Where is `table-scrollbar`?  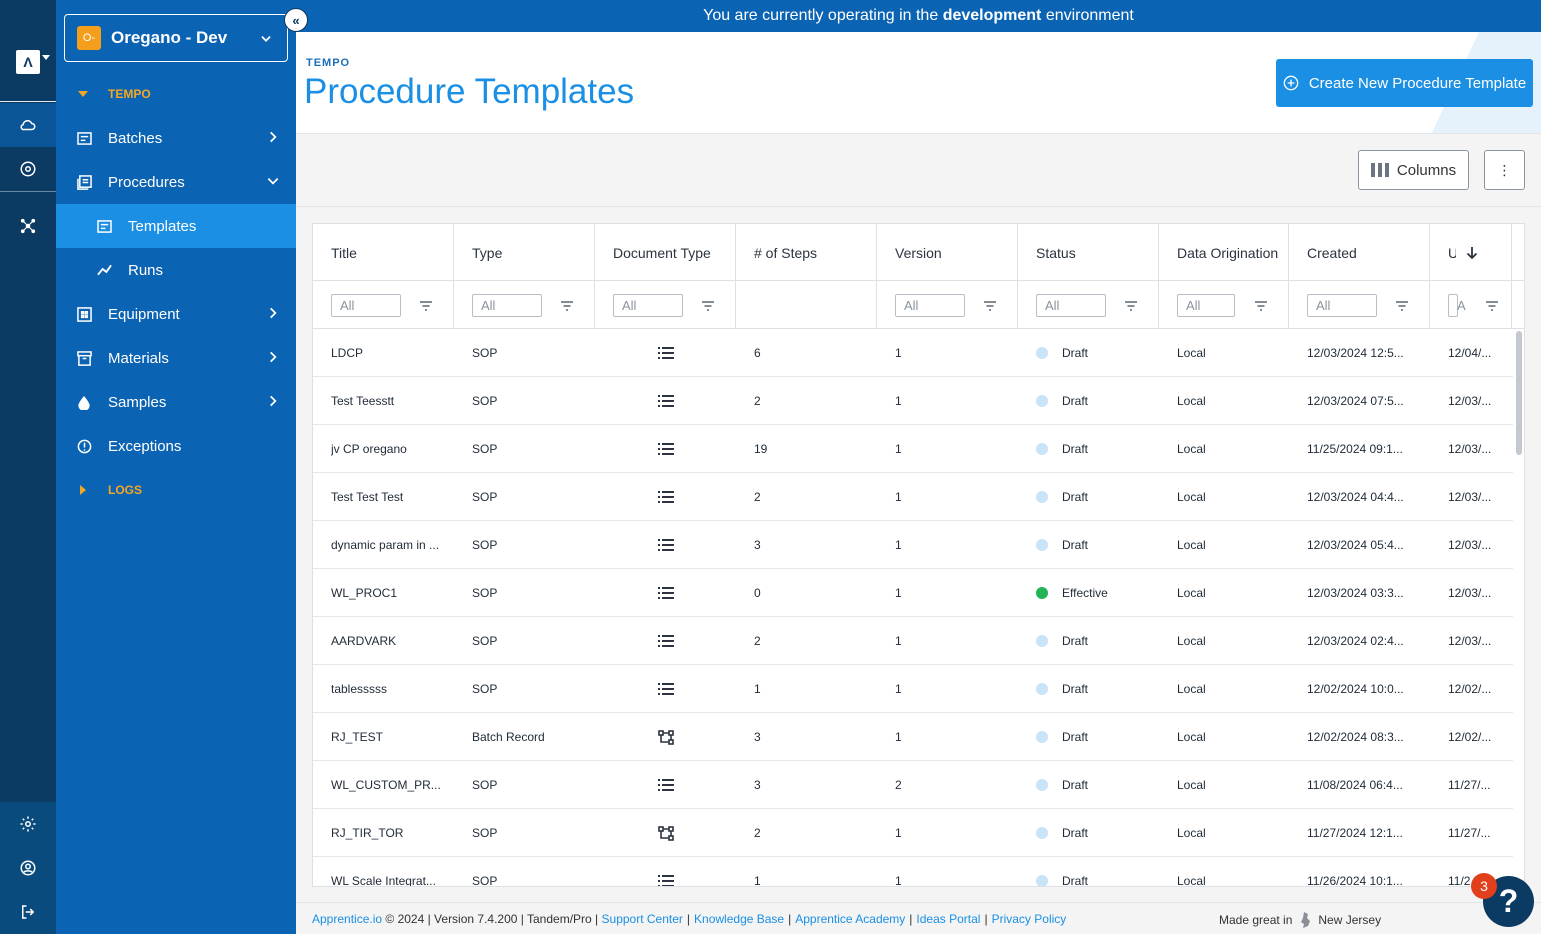 table-scrollbar is located at coordinates (1519, 393).